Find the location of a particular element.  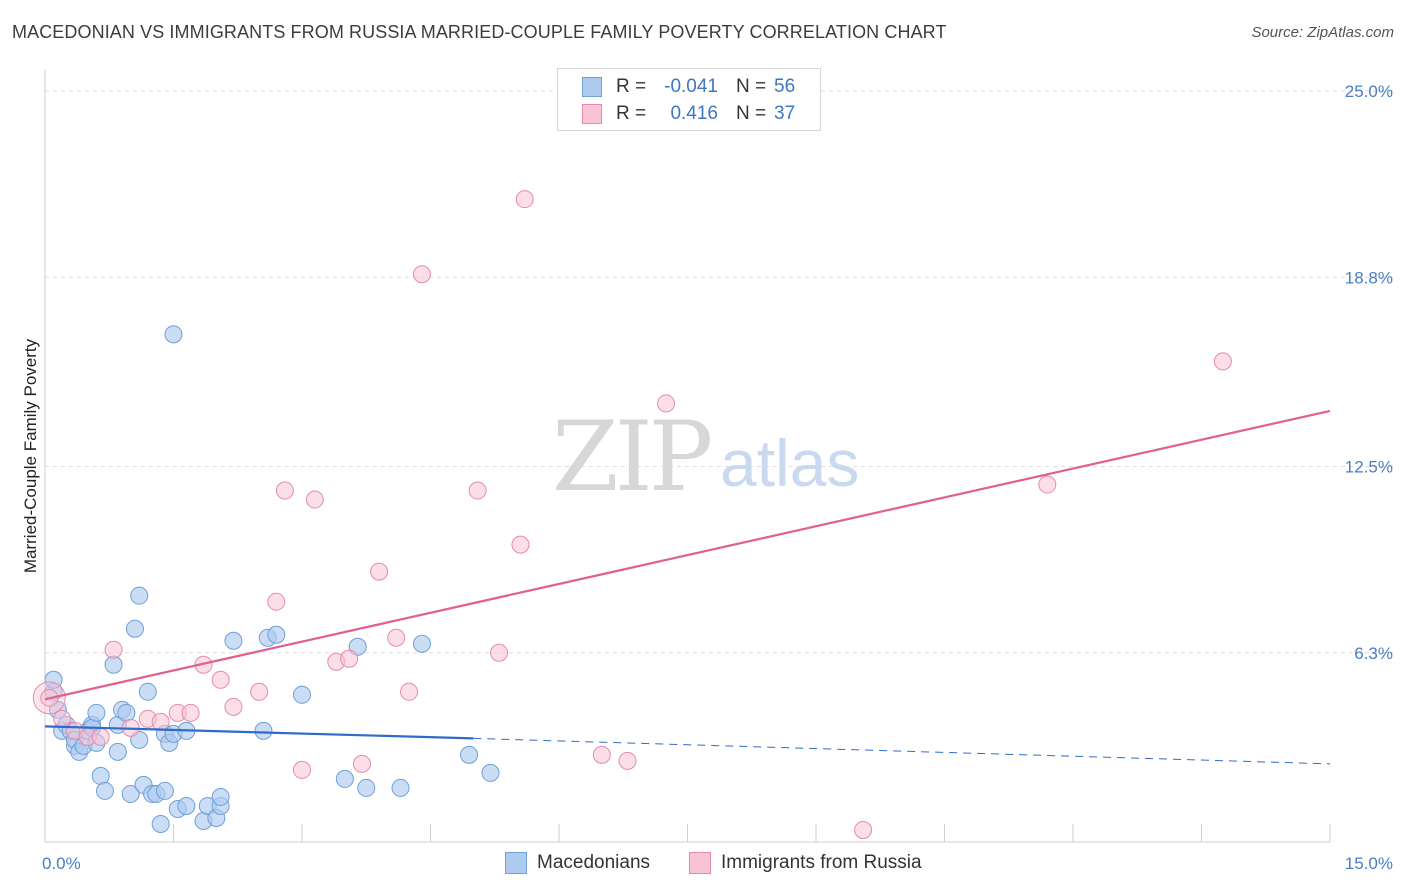

legend-label-macedonians: Macedonians is located at coordinates (594, 862).